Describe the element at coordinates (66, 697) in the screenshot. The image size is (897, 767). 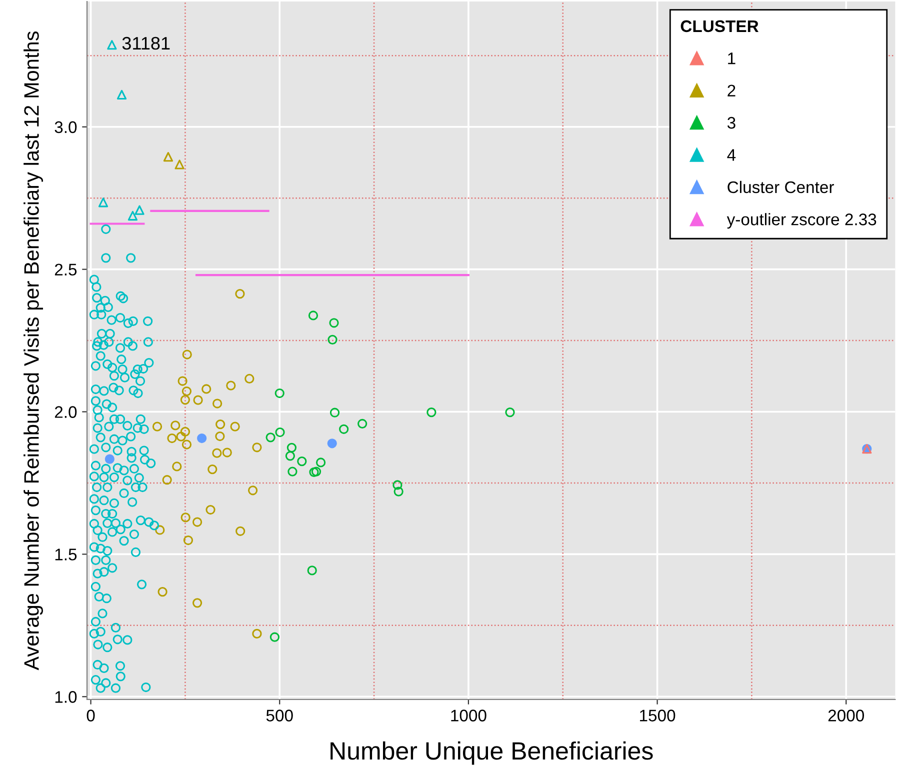
I see `y-tick-label: 1.0` at that location.